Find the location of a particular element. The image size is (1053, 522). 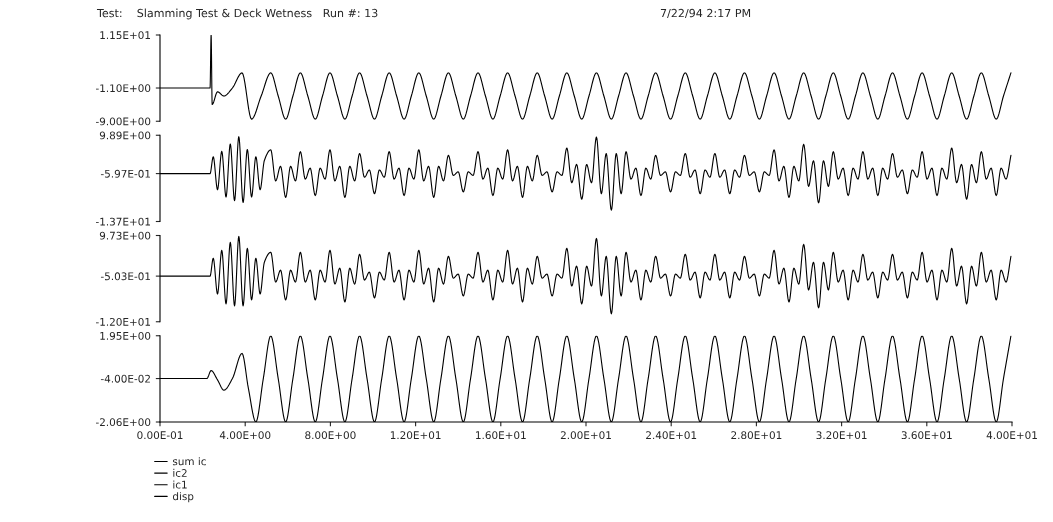

y-tick-label: -9.00E+00 is located at coordinates (123, 121).